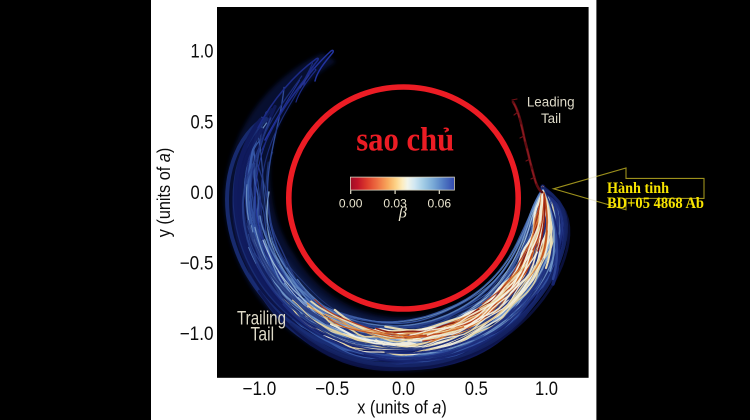 The height and width of the screenshot is (420, 750). What do you see at coordinates (551, 102) in the screenshot?
I see `svg-text: Leading` at bounding box center [551, 102].